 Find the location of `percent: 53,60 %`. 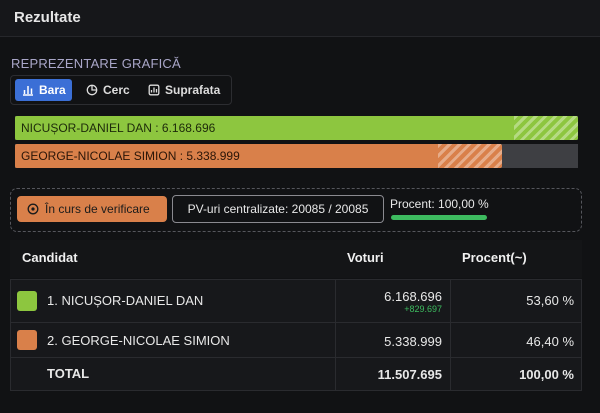

percent: 53,60 % is located at coordinates (550, 300).